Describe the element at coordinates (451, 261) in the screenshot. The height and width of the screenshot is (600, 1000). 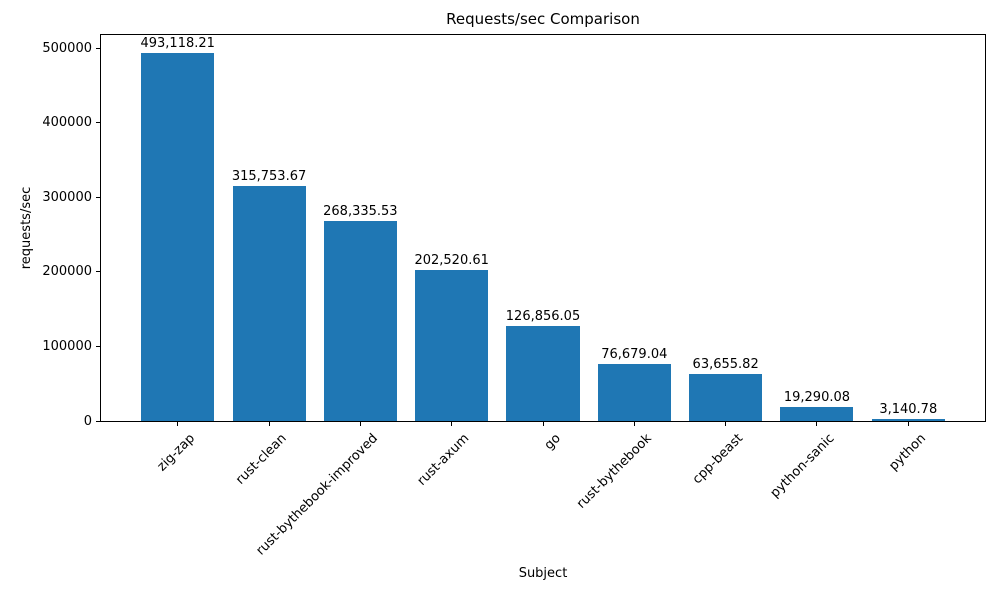
I see `bar-value-label: 202,520.61` at that location.